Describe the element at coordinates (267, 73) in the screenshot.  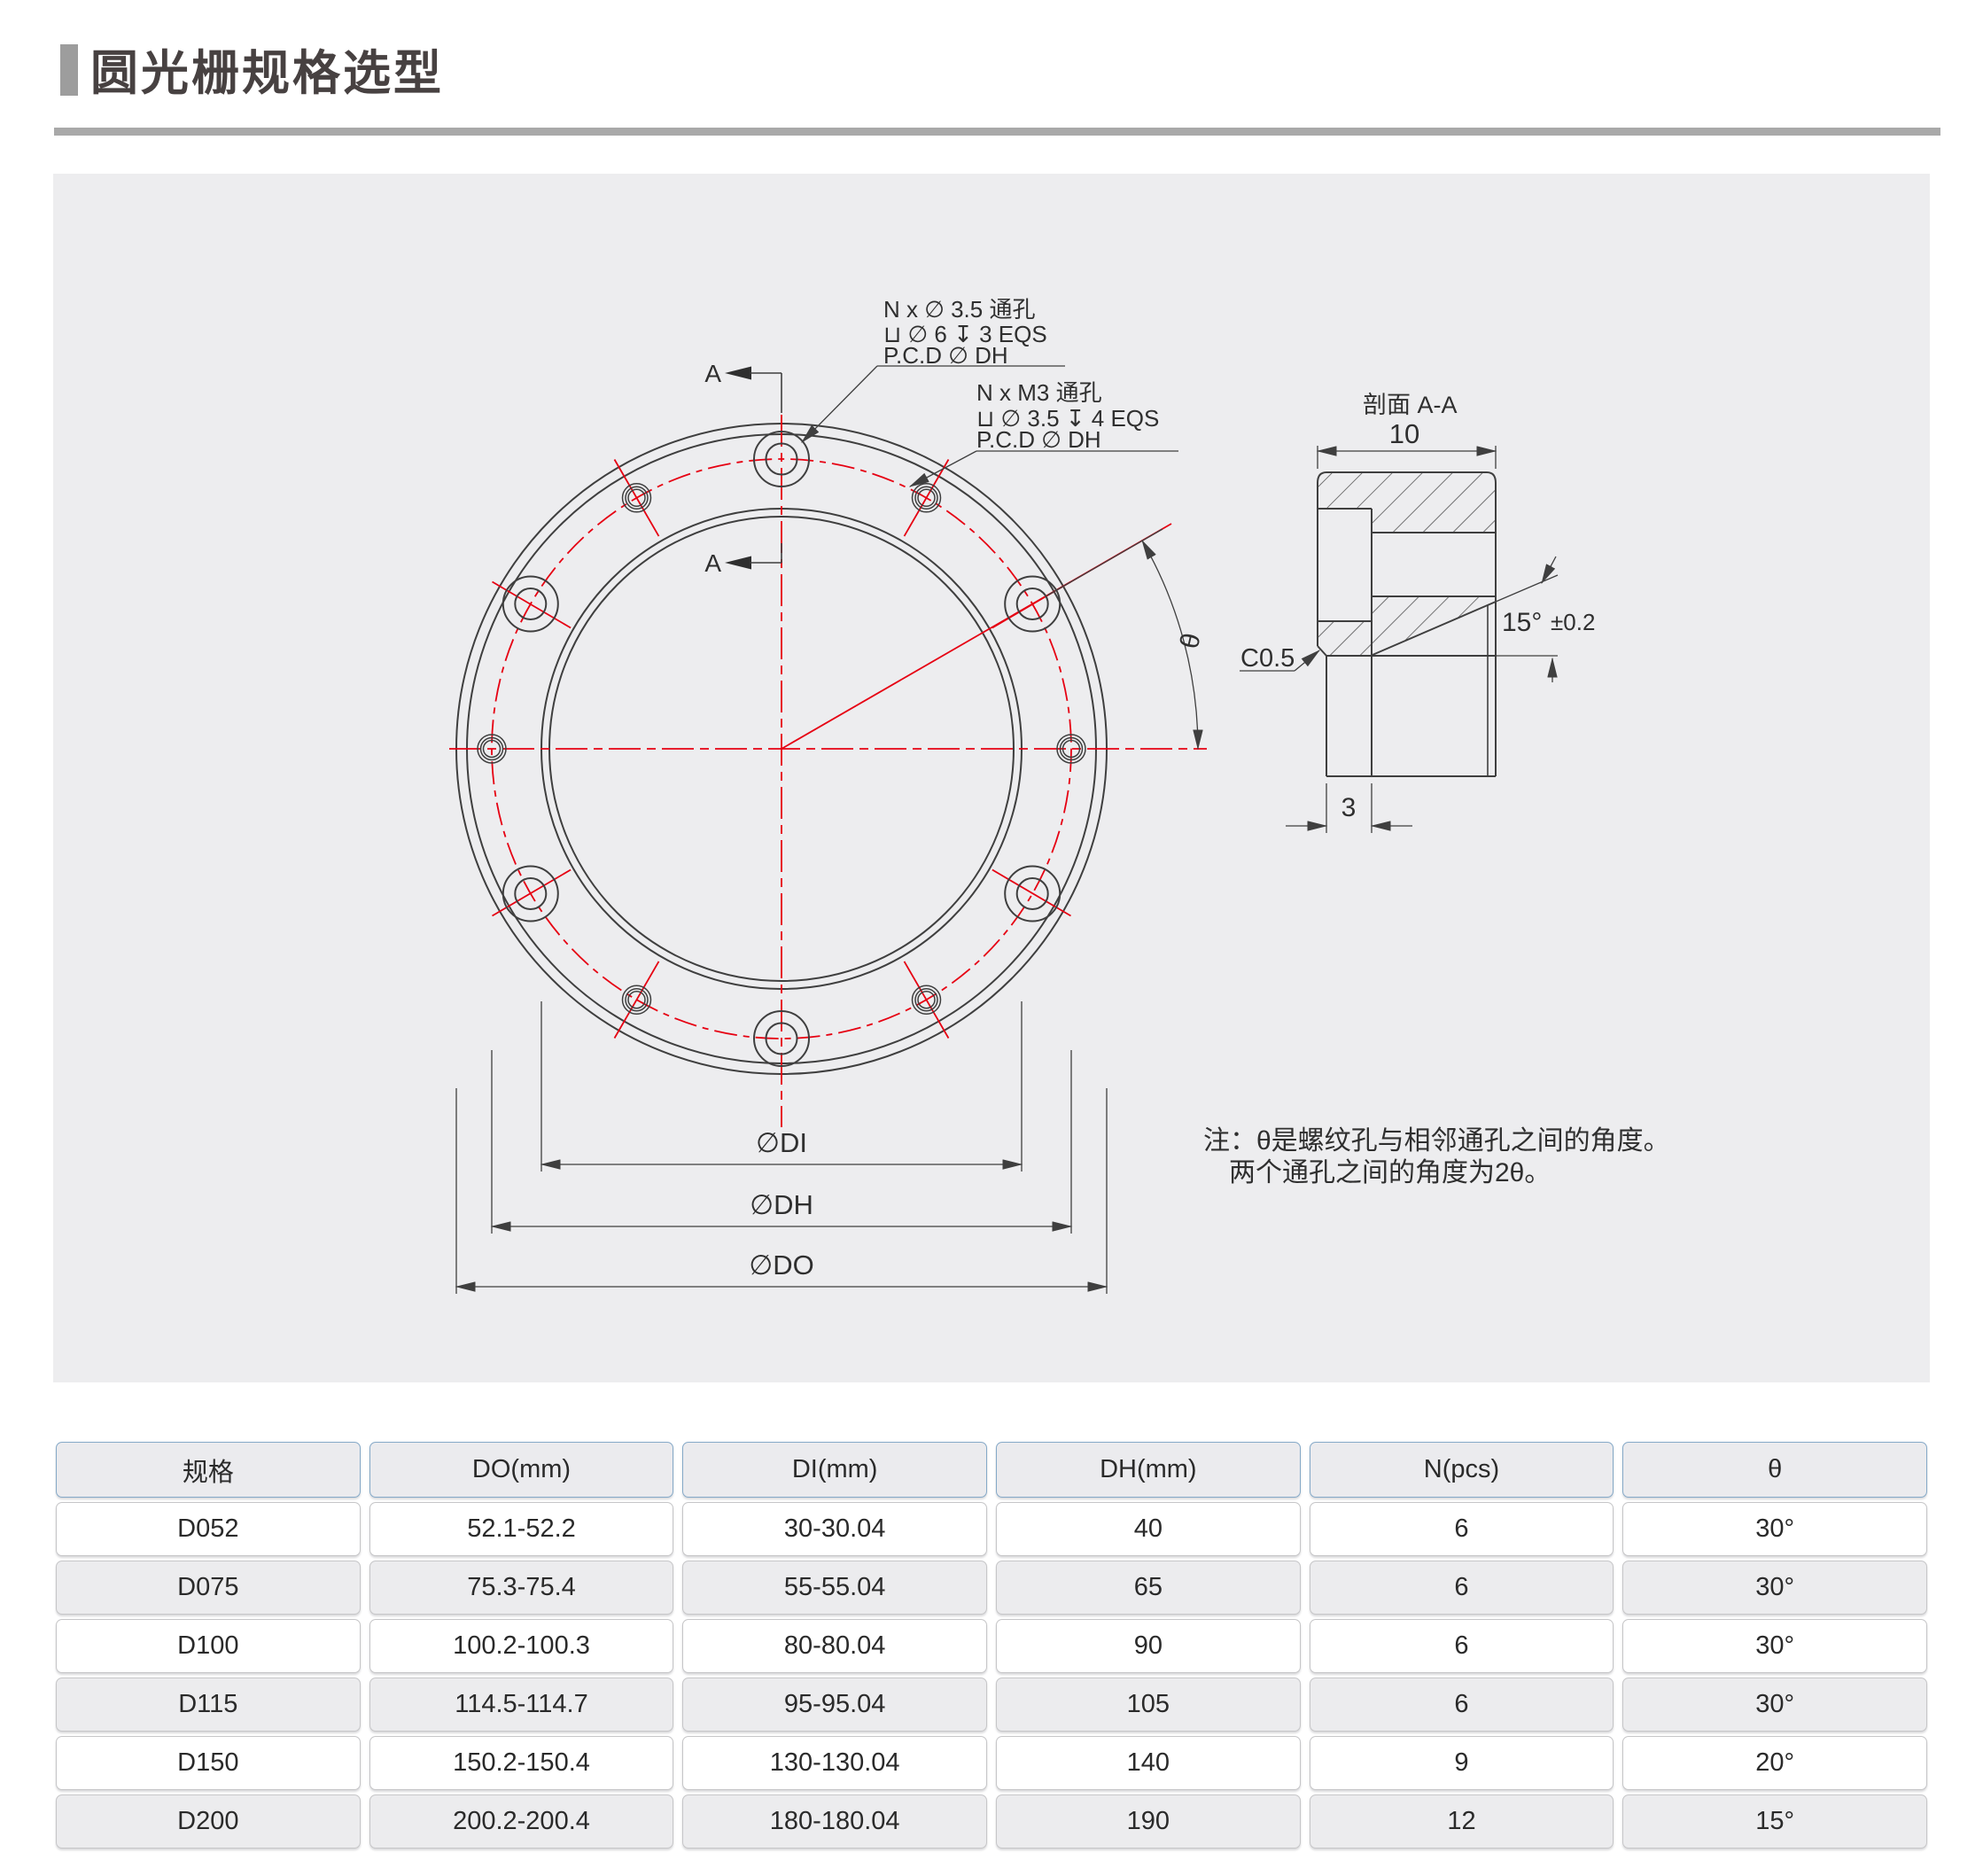
I see `page-title: 圆光栅规格选型` at that location.